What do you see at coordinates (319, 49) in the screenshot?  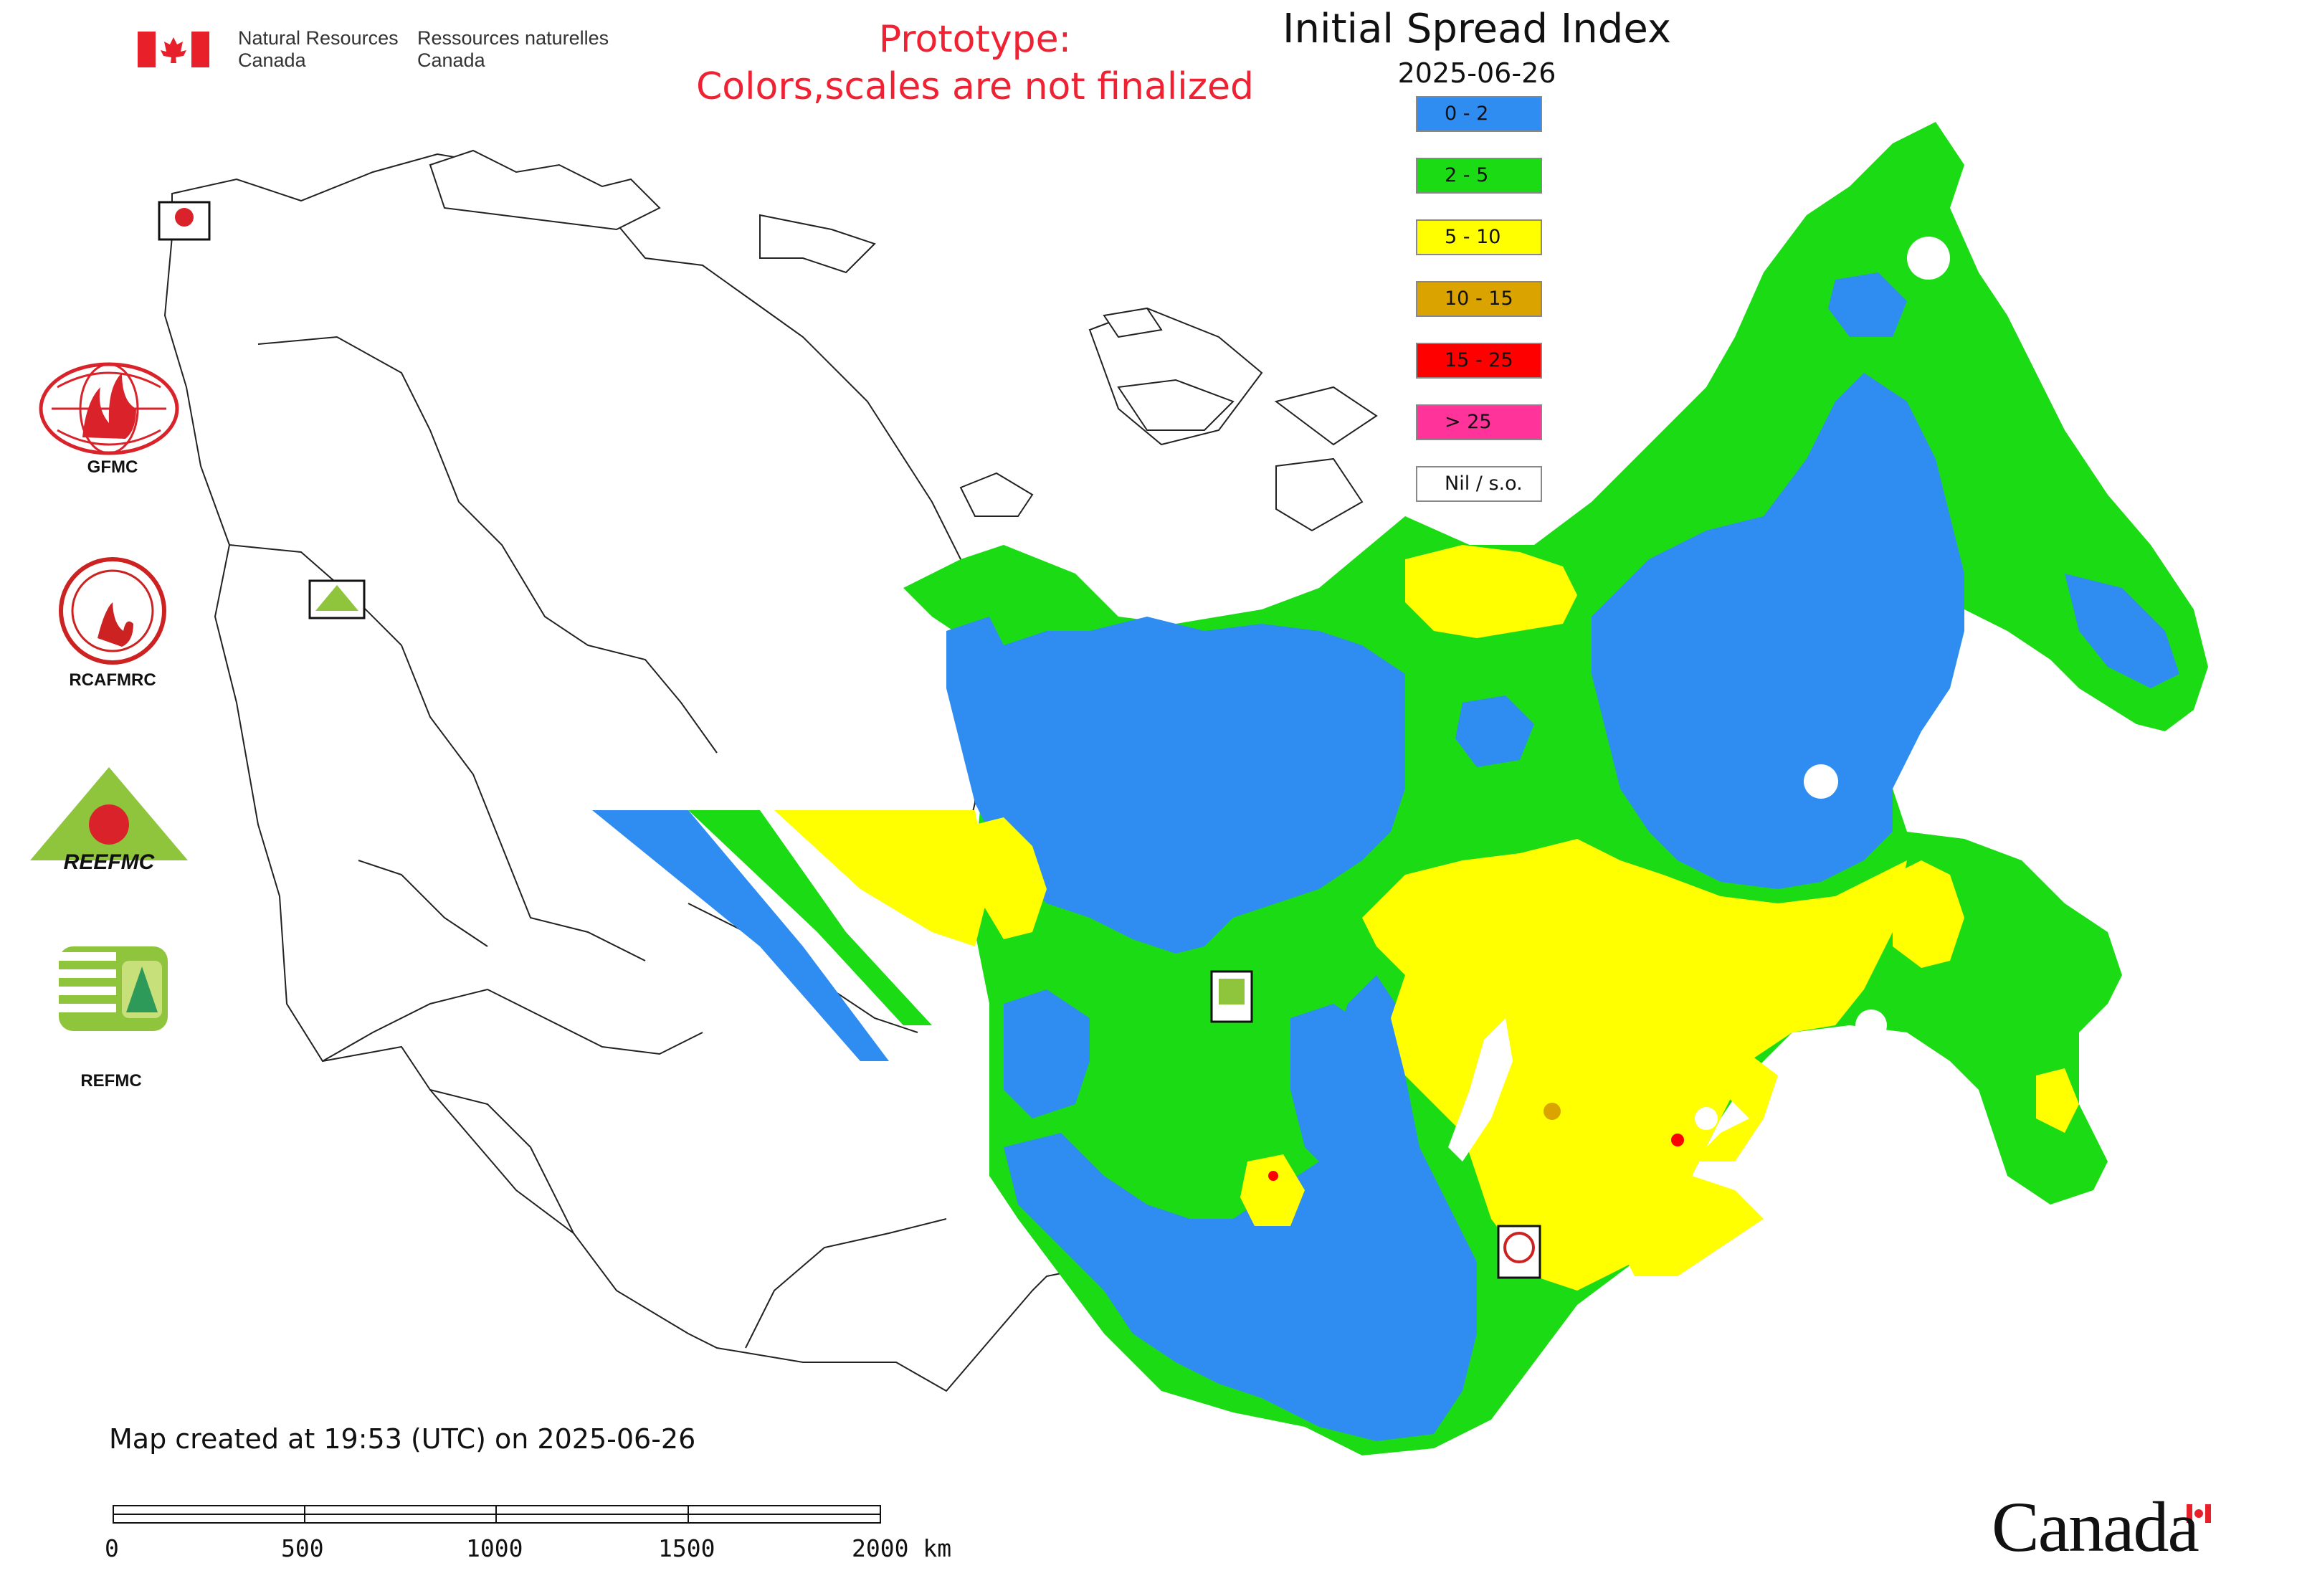 I see `org-name-en: Natural Resources Canada` at bounding box center [319, 49].